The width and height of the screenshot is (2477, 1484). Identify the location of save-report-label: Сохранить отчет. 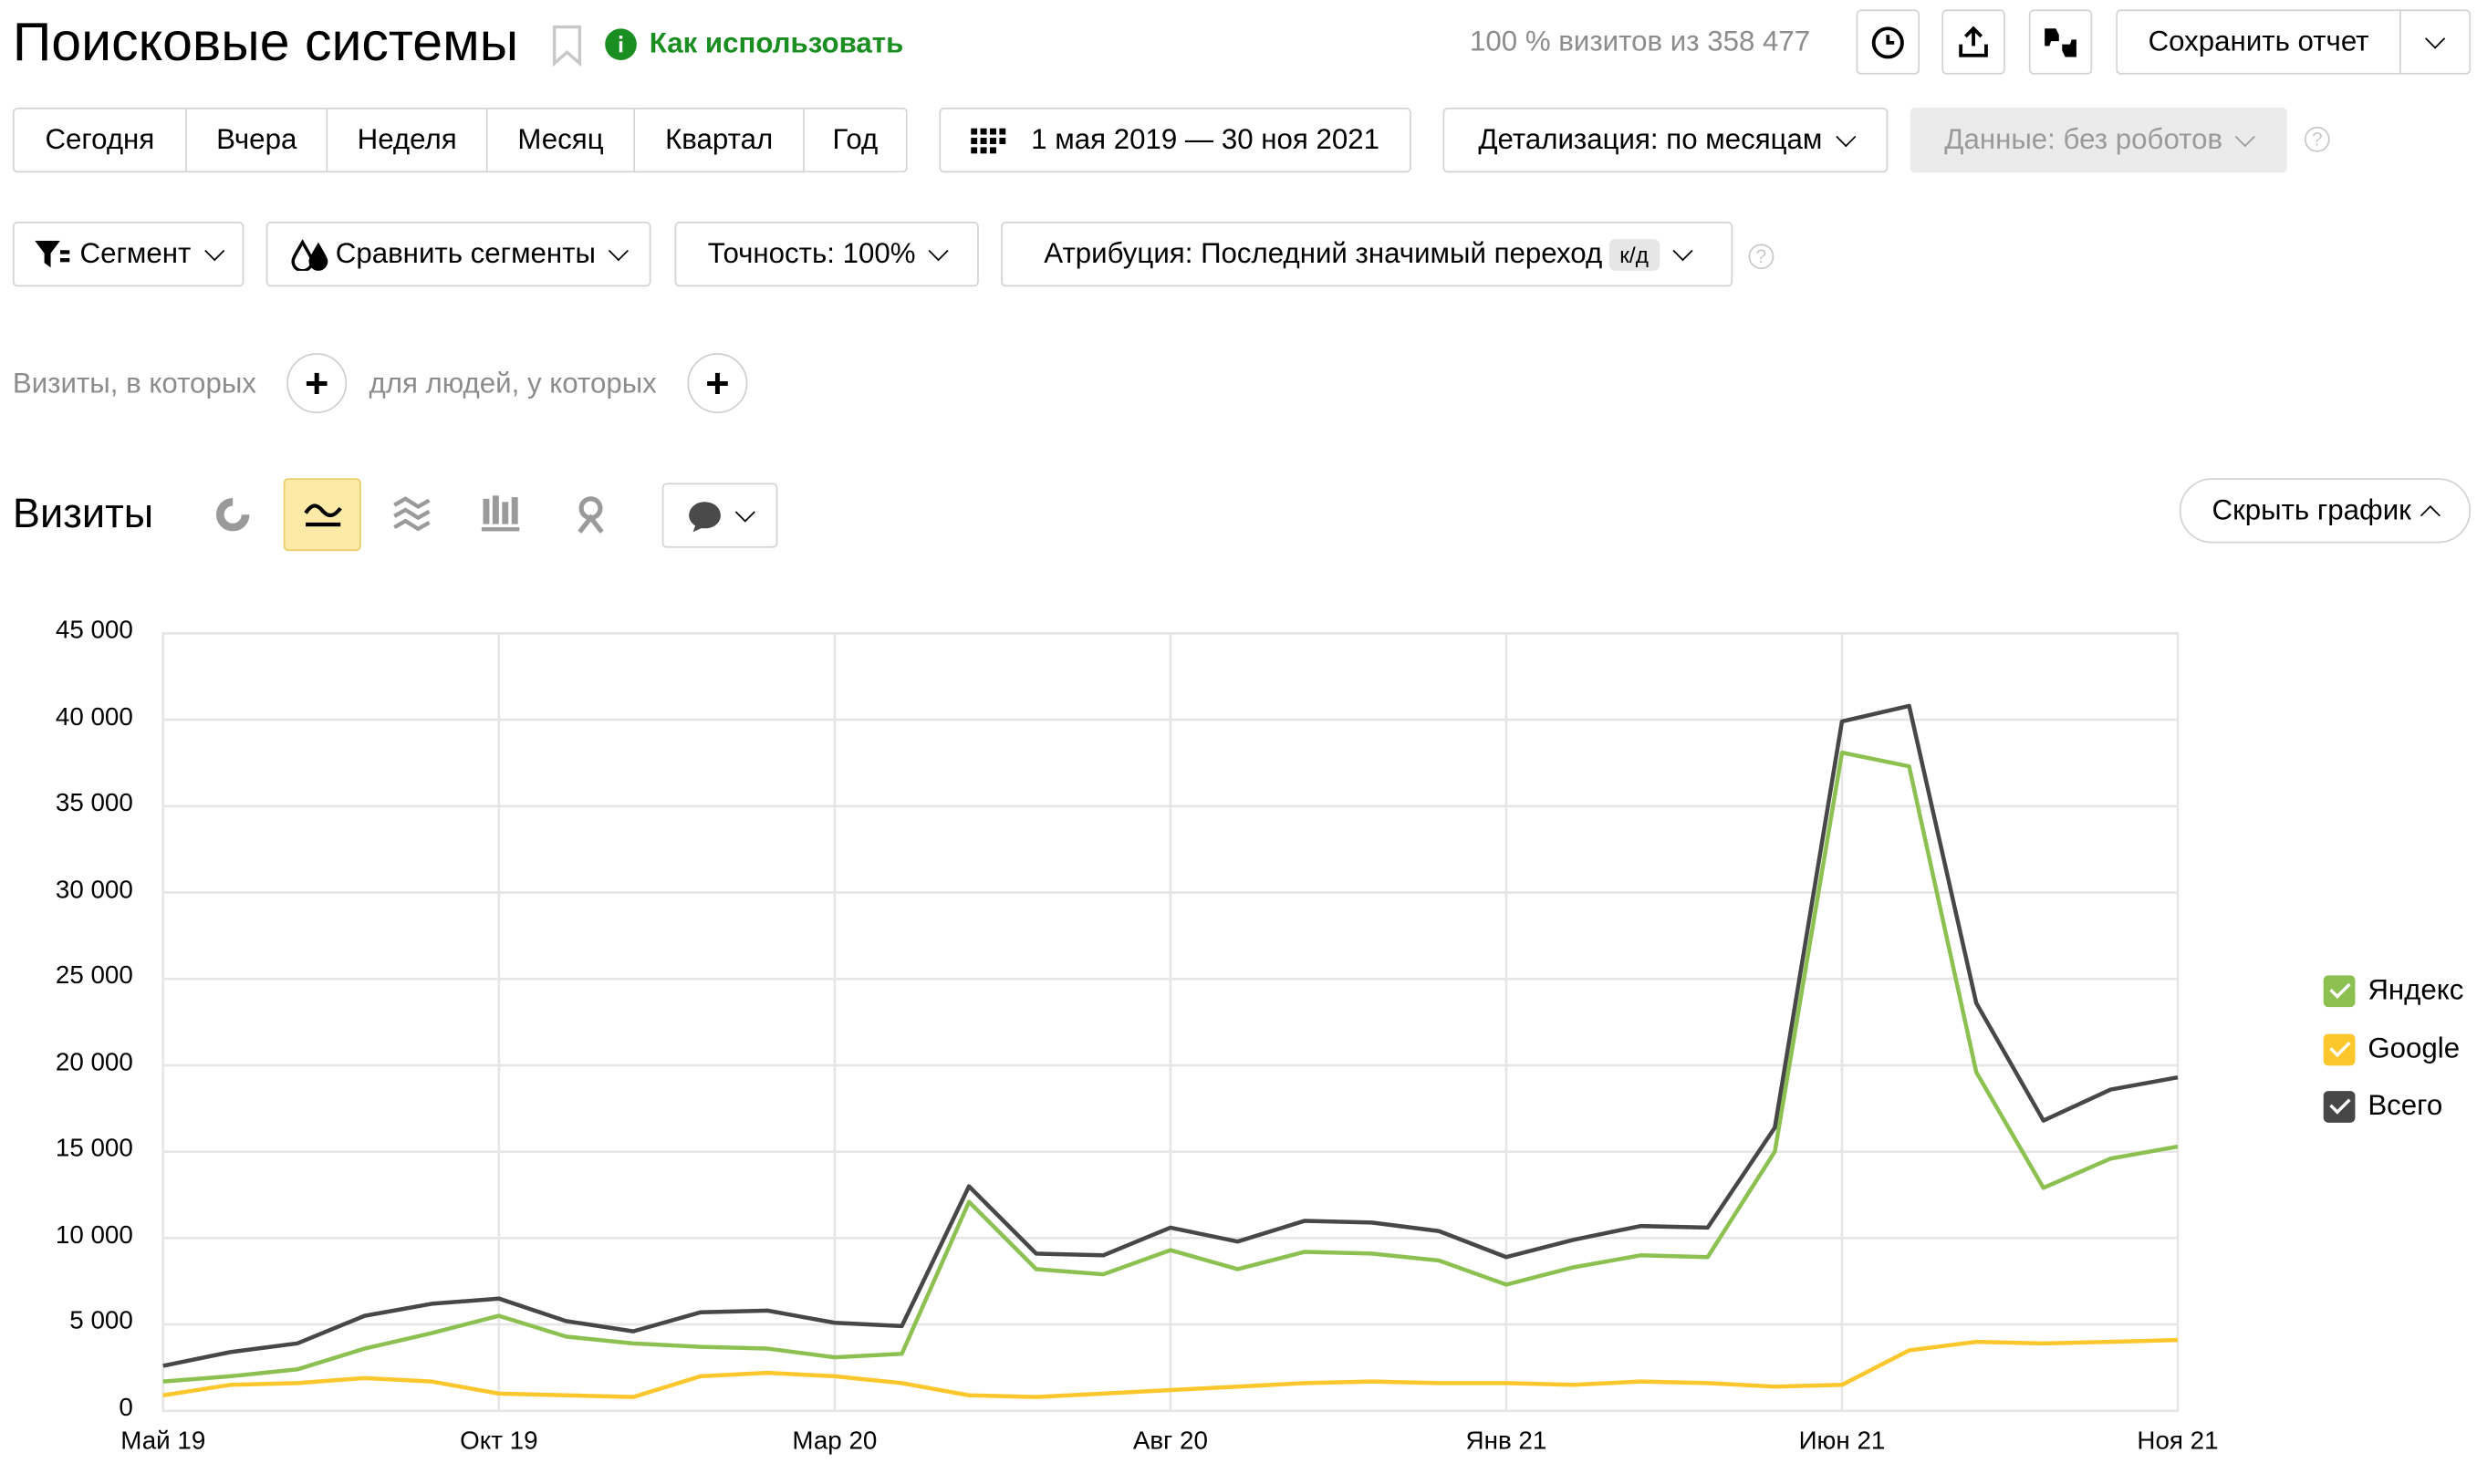
(2259, 41).